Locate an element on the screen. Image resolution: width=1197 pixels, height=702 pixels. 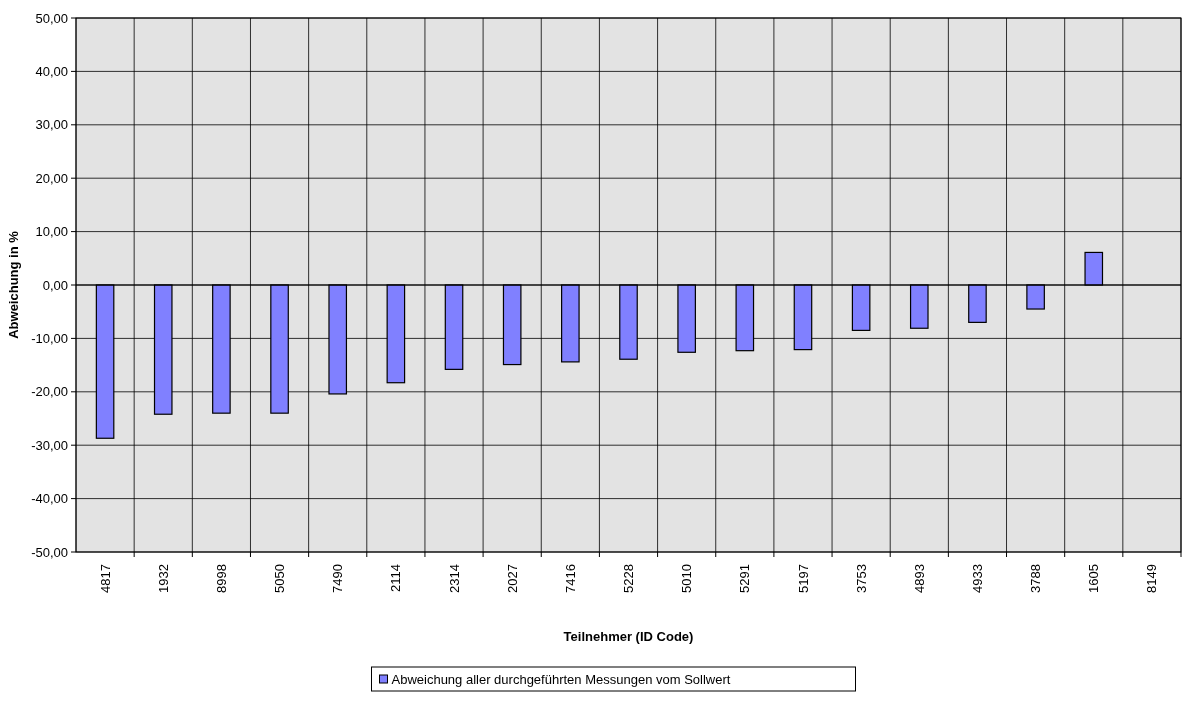
y-tick-label: 20,00 is located at coordinates (51, 178).